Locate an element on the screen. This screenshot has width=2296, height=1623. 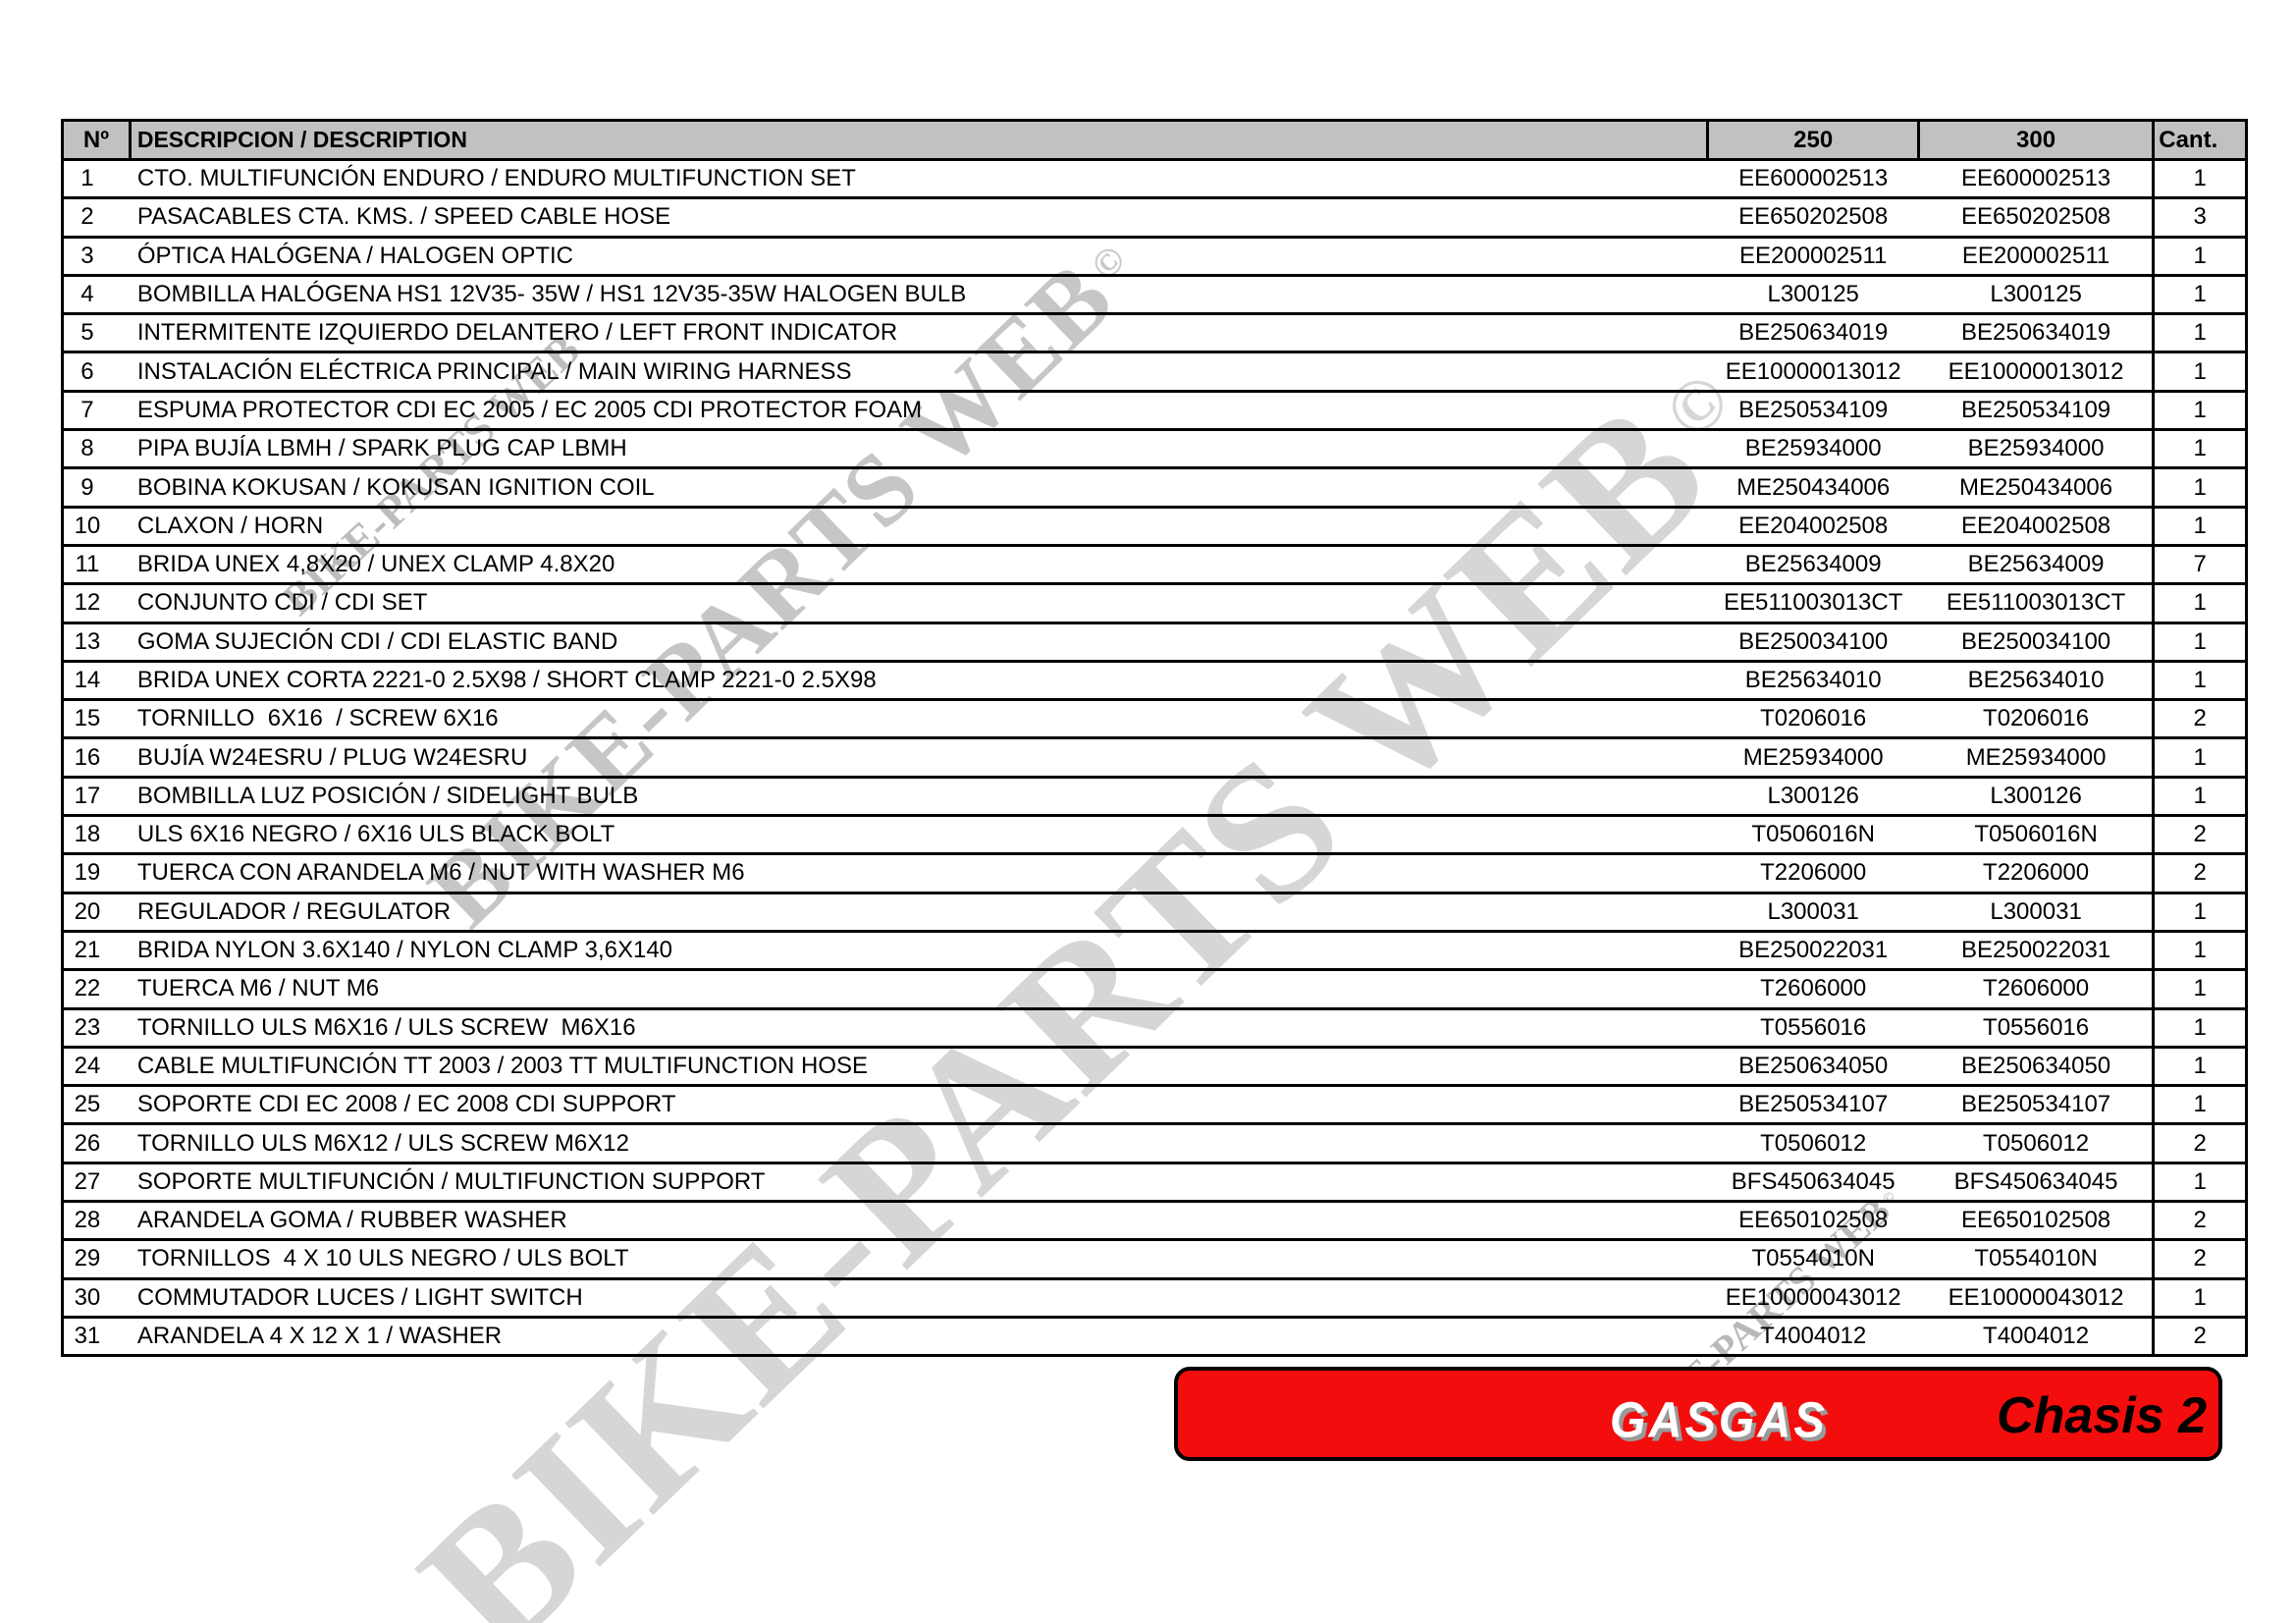
row-description: COMMUTADOR LUCES / LIGHT SWITCH is located at coordinates (360, 1297).